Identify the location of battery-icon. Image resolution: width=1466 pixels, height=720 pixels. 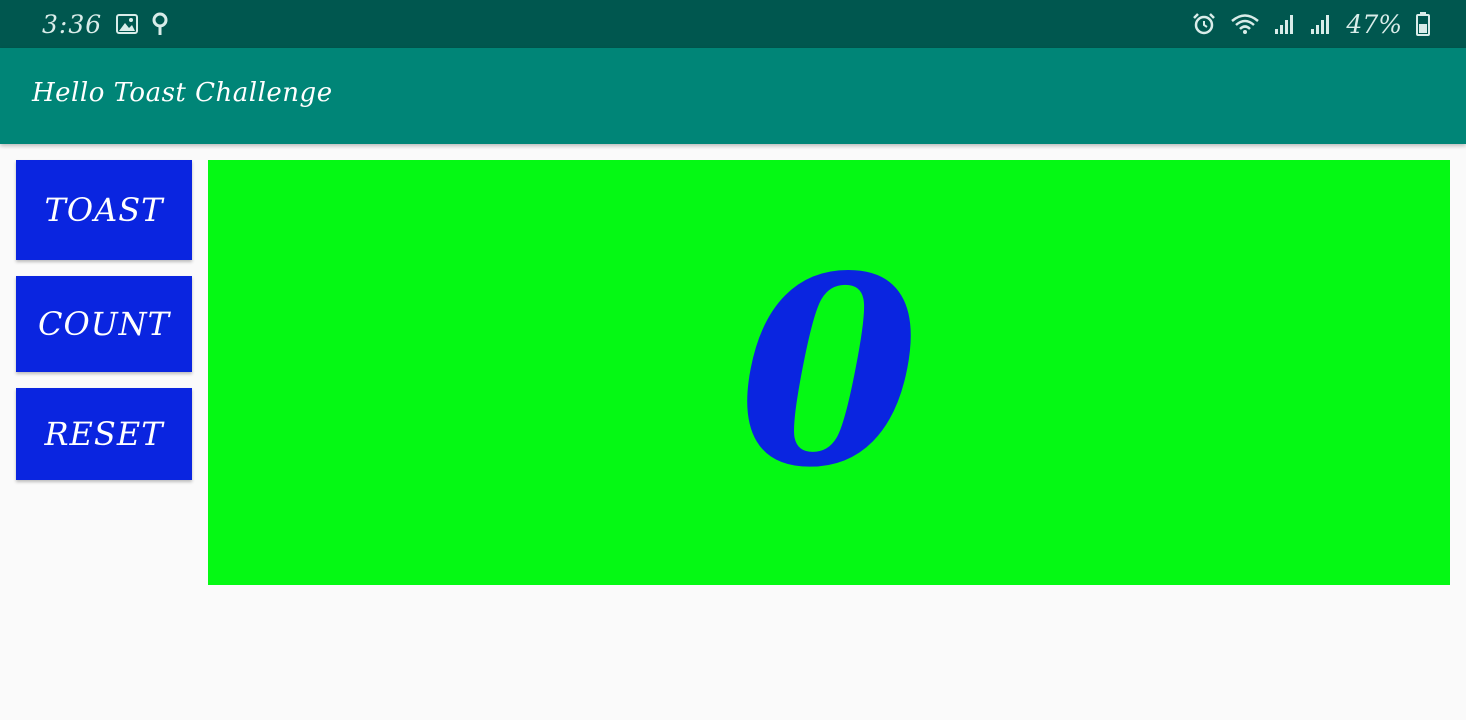
(1423, 24).